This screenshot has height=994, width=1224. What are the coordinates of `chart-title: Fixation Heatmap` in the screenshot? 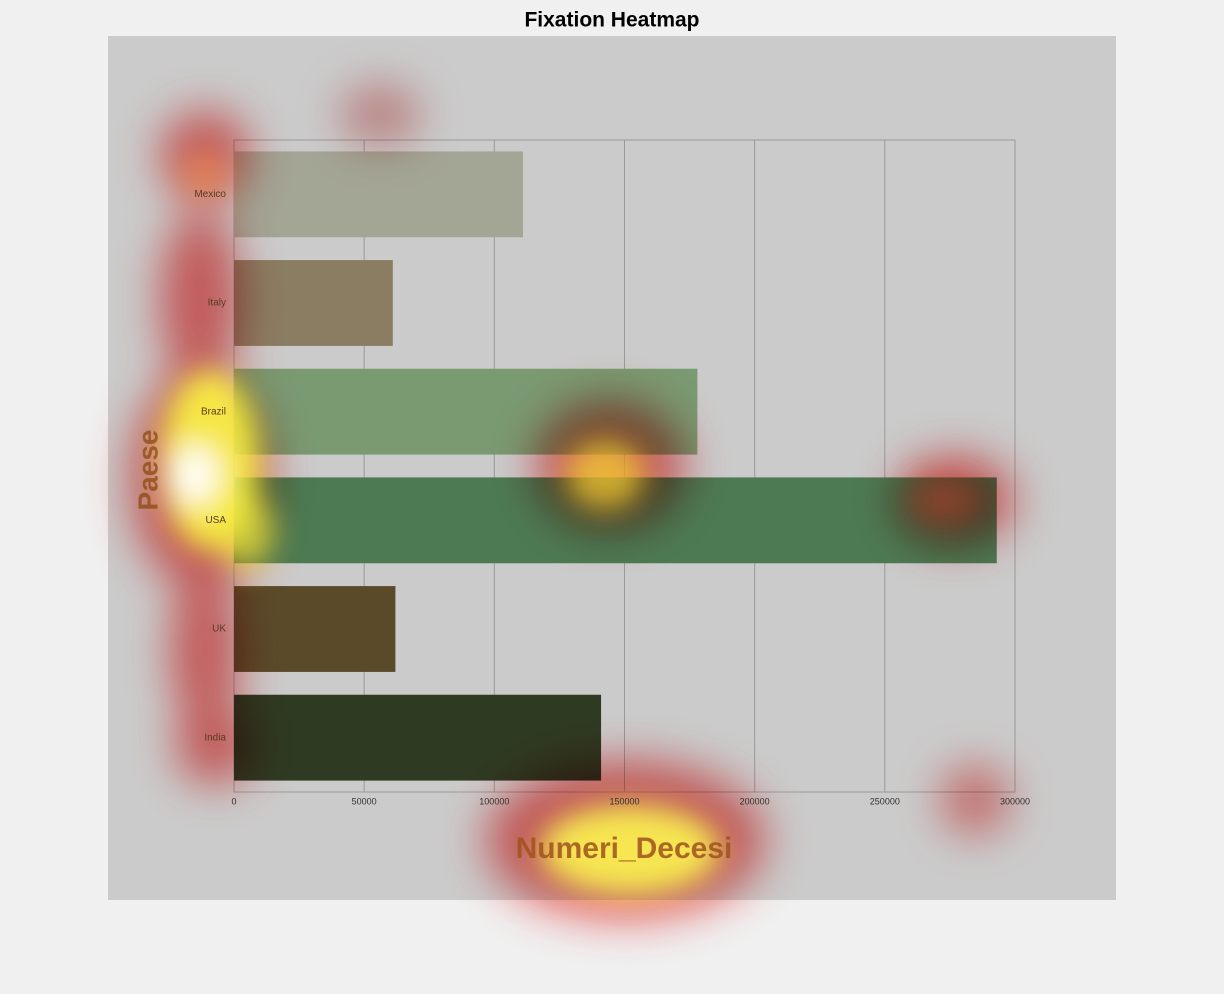 It's located at (611, 20).